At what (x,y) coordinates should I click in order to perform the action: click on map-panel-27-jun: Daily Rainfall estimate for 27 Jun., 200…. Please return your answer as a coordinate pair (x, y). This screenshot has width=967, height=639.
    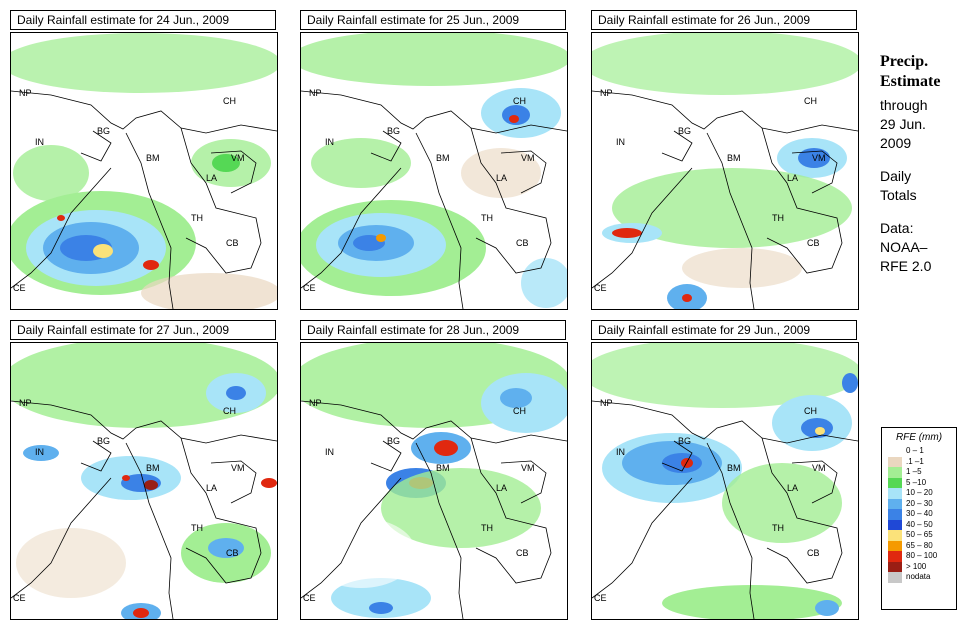
    Looking at the image, I should click on (144, 470).